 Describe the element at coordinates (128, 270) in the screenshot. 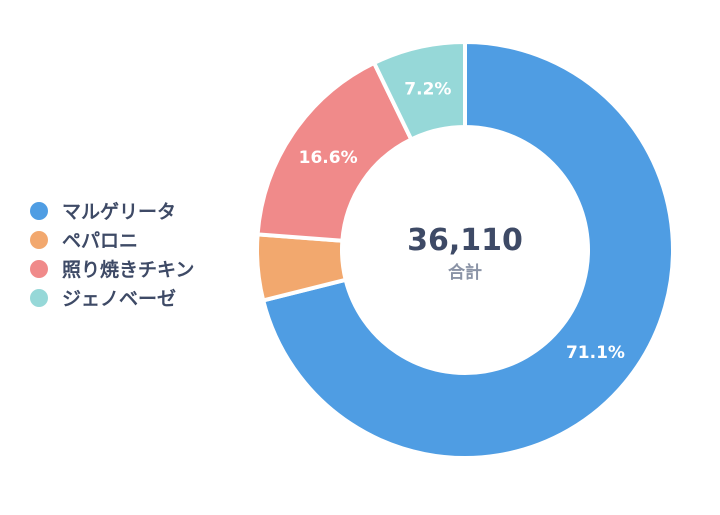

I see `legend-label: 照り焼きチキン` at that location.